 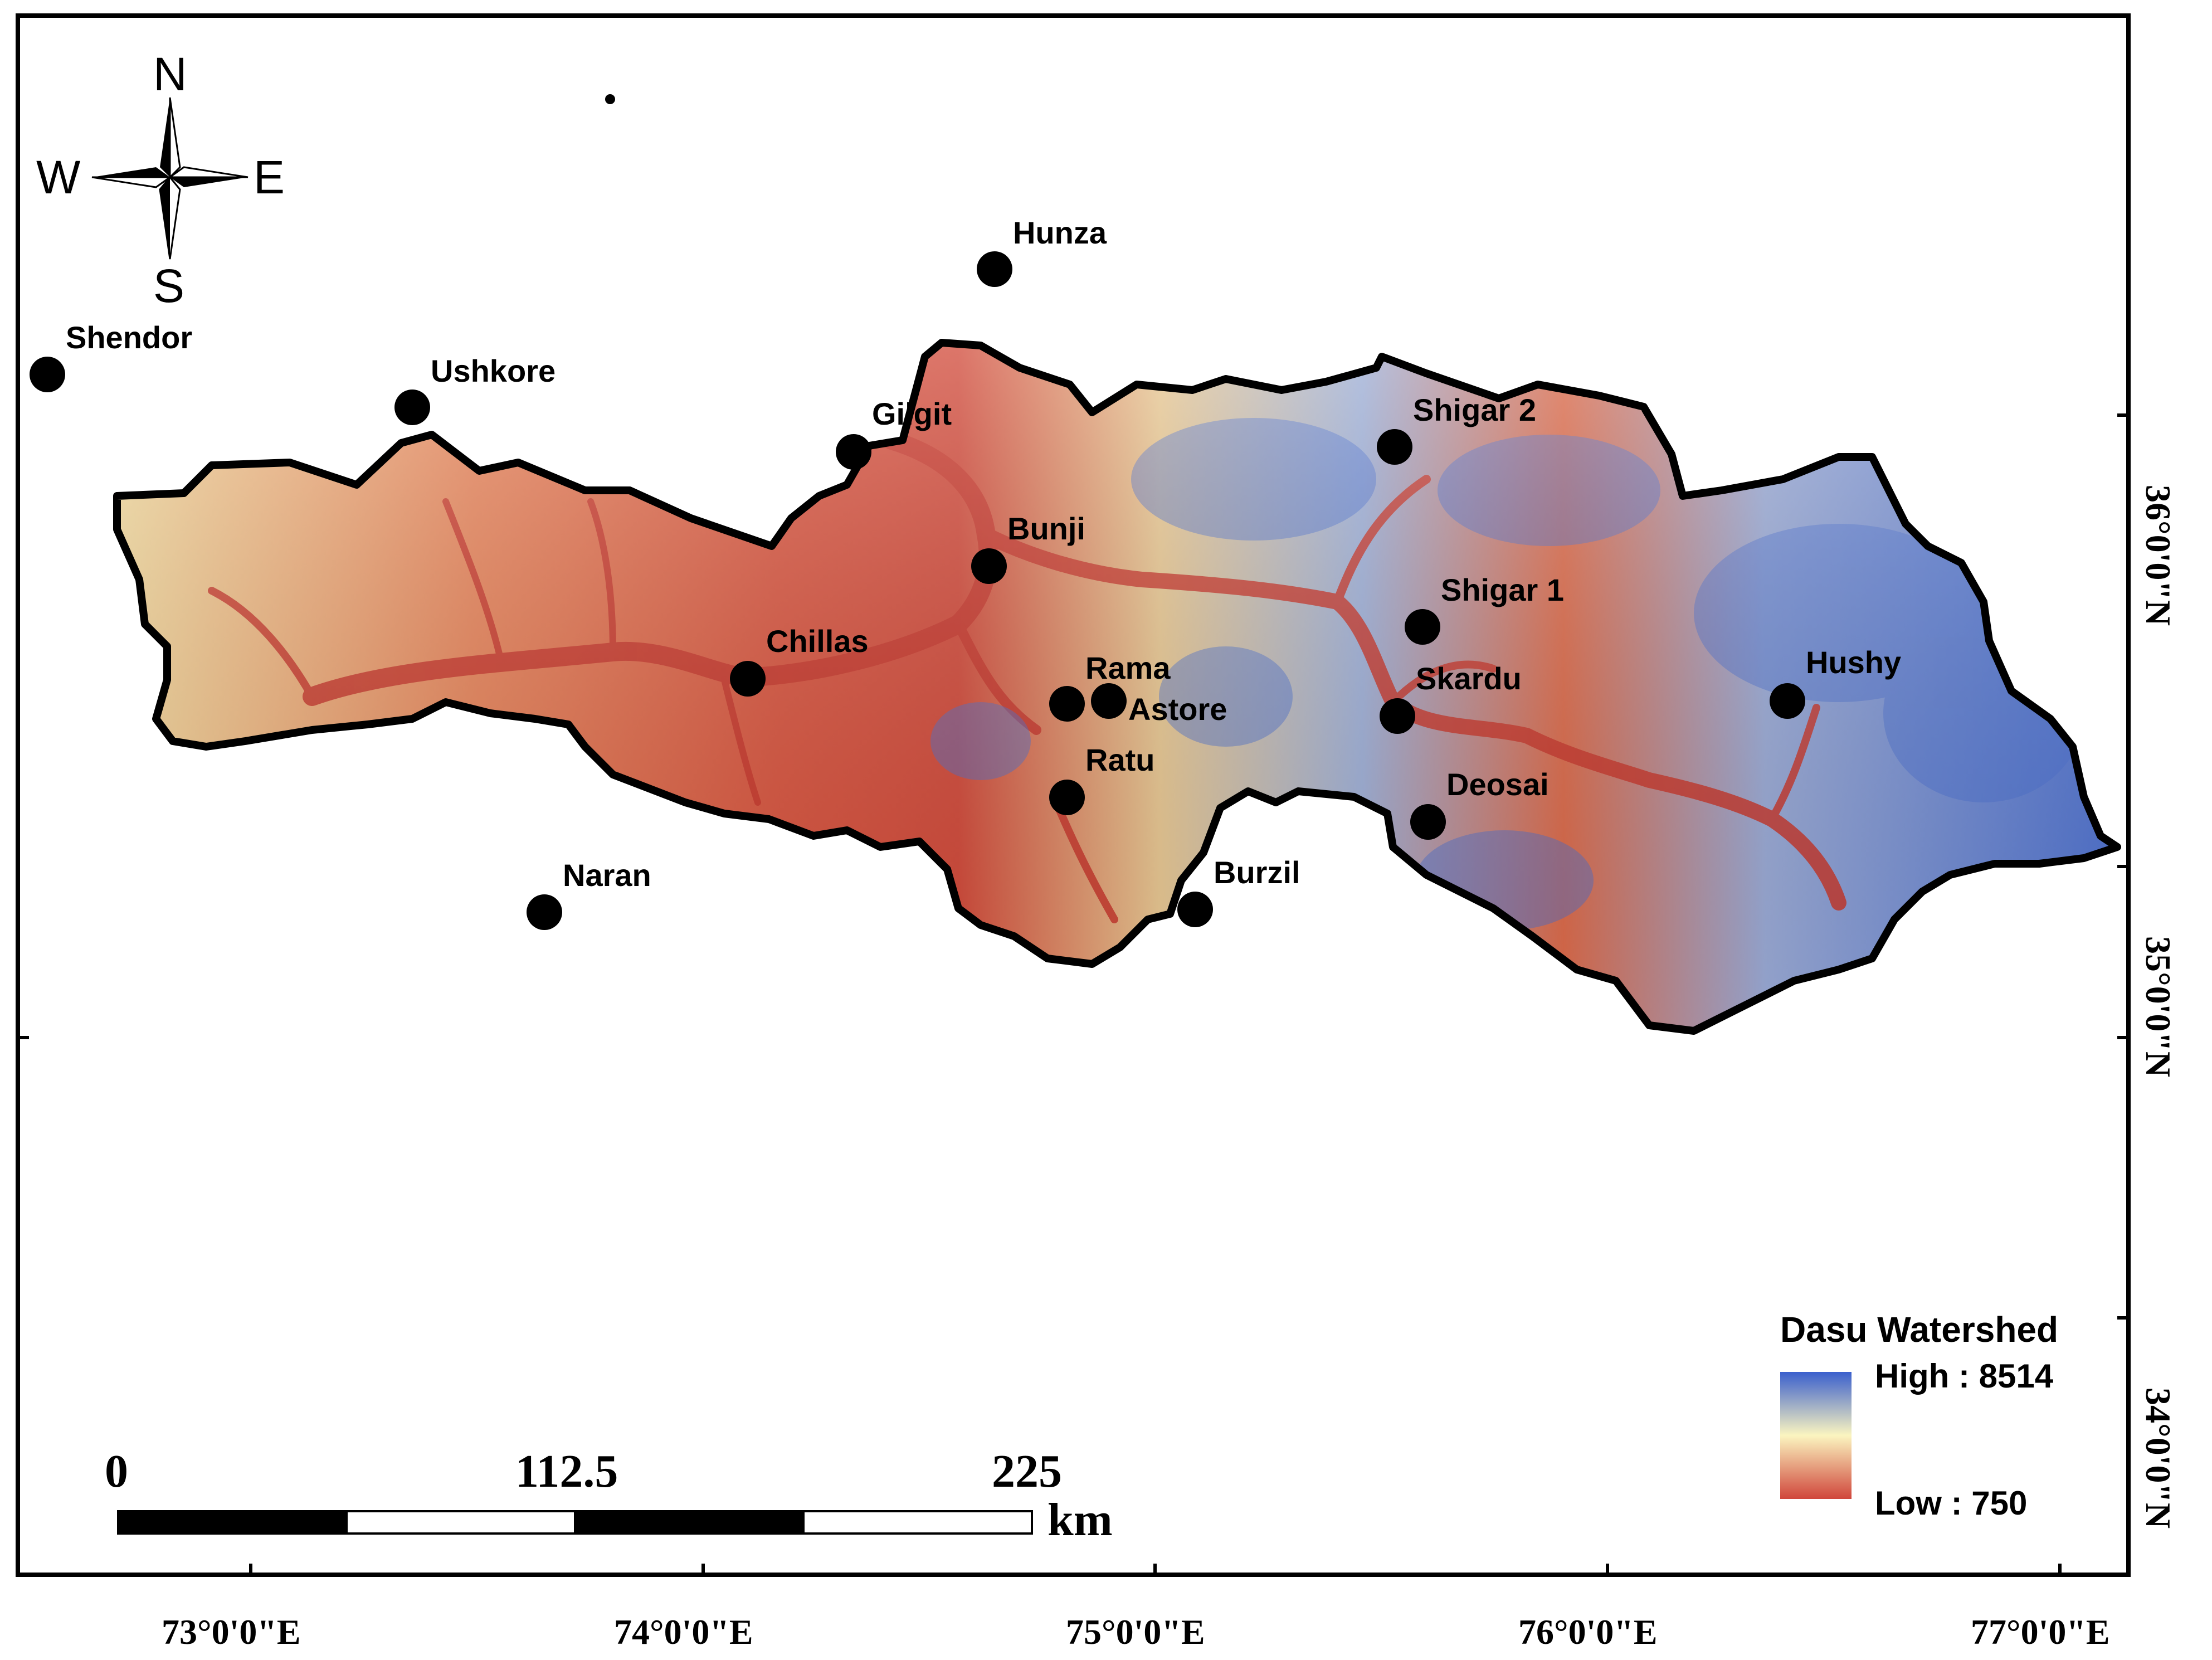 What do you see at coordinates (894, 433) in the screenshot?
I see `station-gilgit: Gilgit` at bounding box center [894, 433].